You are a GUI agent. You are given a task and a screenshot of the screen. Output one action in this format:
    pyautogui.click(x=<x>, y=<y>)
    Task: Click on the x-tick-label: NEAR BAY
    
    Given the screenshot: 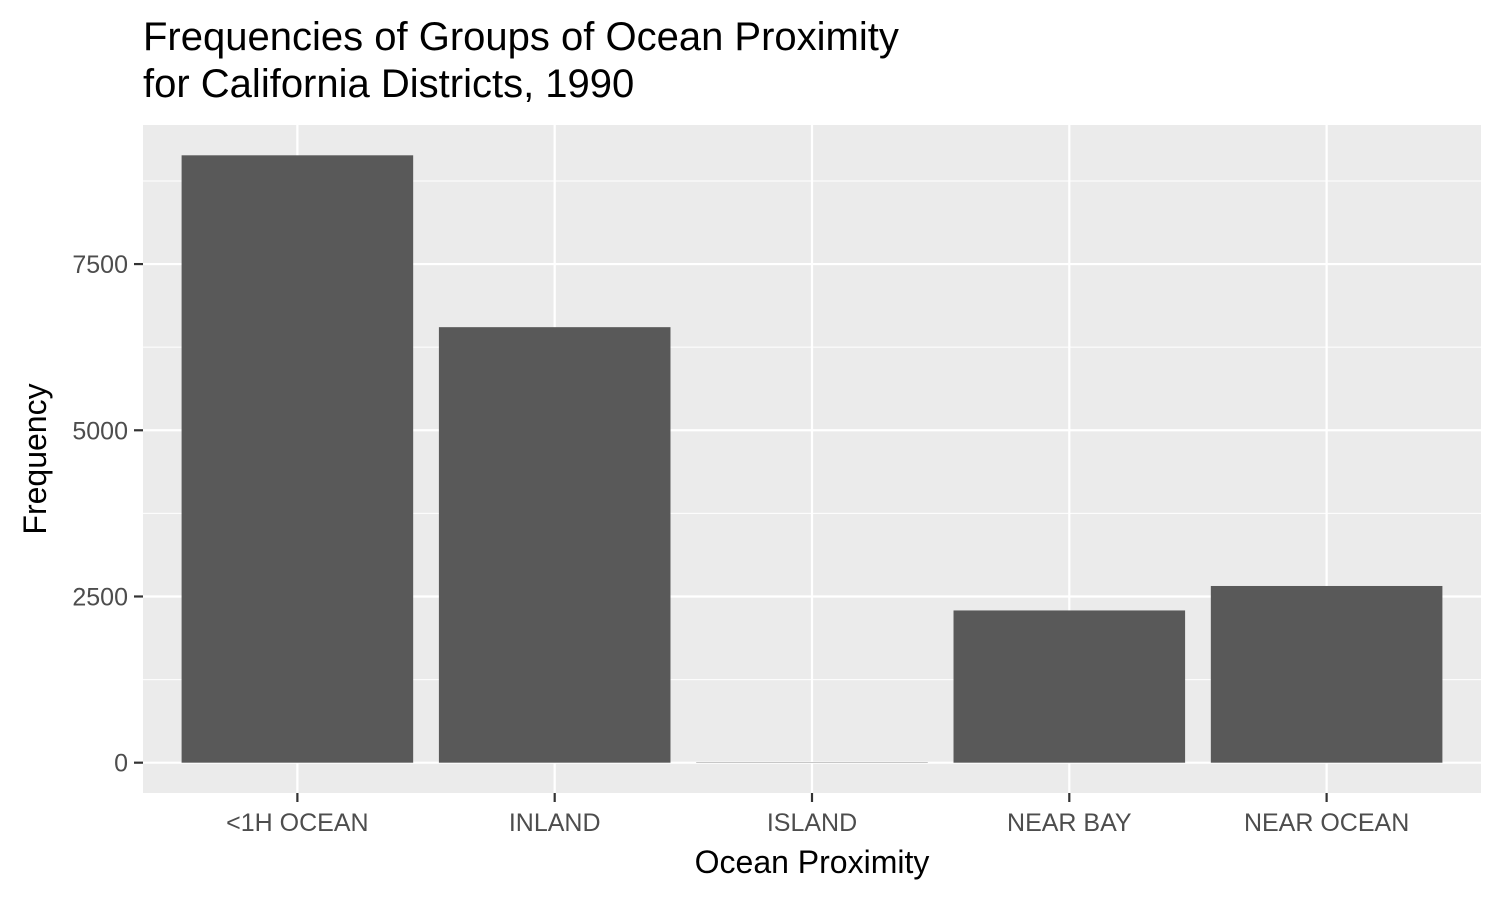 What is the action you would take?
    pyautogui.click(x=1069, y=823)
    